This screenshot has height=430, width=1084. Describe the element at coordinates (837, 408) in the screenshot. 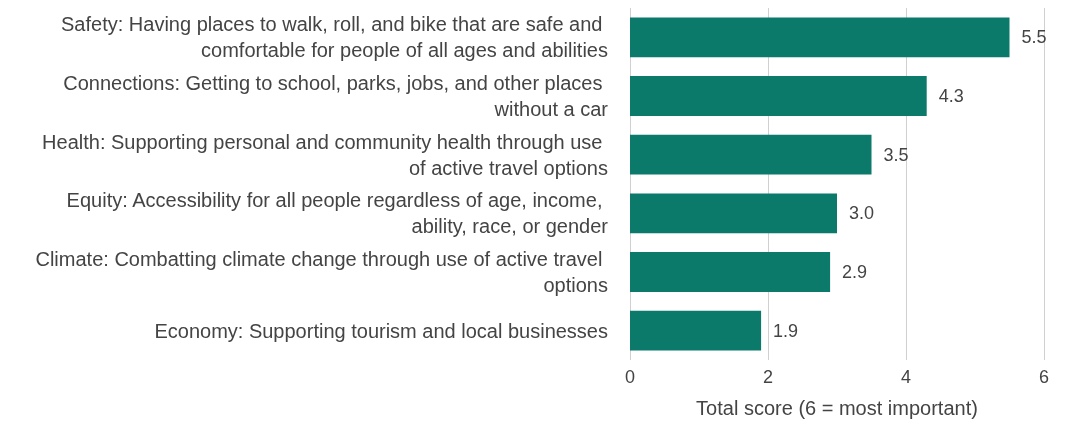

I see `x-axis-title: Total score (6 = most important)` at that location.